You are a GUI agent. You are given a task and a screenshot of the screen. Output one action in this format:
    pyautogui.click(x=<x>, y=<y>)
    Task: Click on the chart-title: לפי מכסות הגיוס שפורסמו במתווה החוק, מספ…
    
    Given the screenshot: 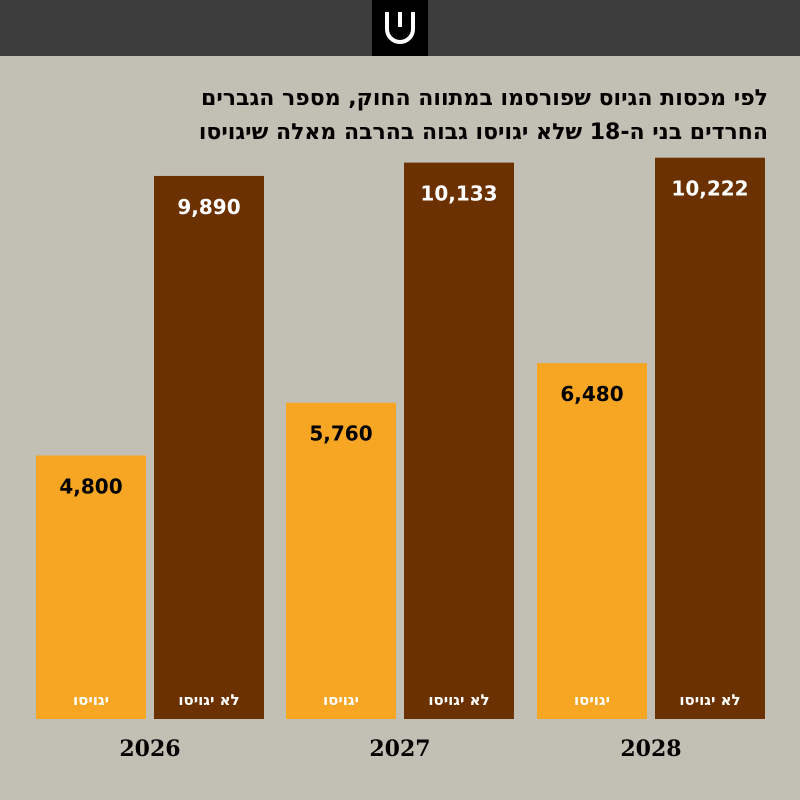 What is the action you would take?
    pyautogui.click(x=399, y=116)
    